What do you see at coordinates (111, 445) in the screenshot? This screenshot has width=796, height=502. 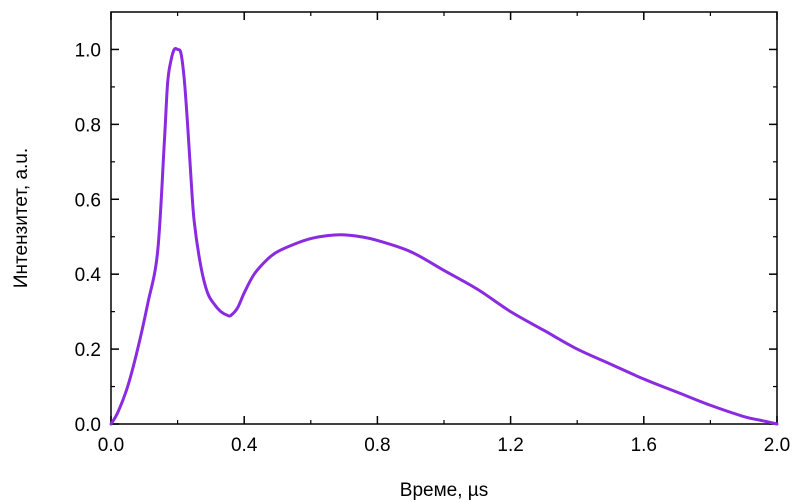 I see `x-tick-label: 0.0` at bounding box center [111, 445].